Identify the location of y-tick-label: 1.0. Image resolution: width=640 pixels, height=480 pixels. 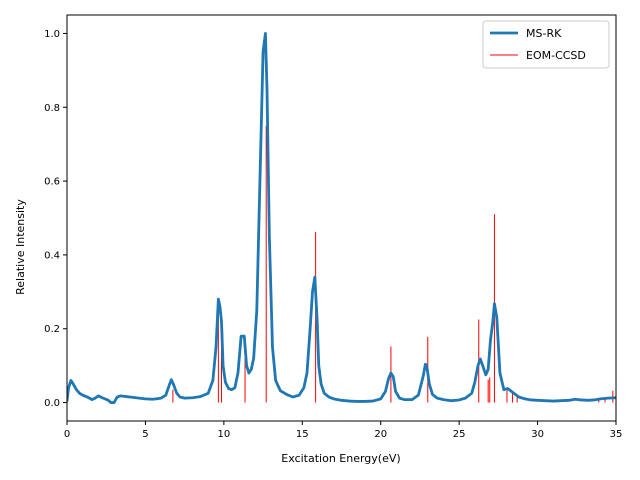
(52, 34).